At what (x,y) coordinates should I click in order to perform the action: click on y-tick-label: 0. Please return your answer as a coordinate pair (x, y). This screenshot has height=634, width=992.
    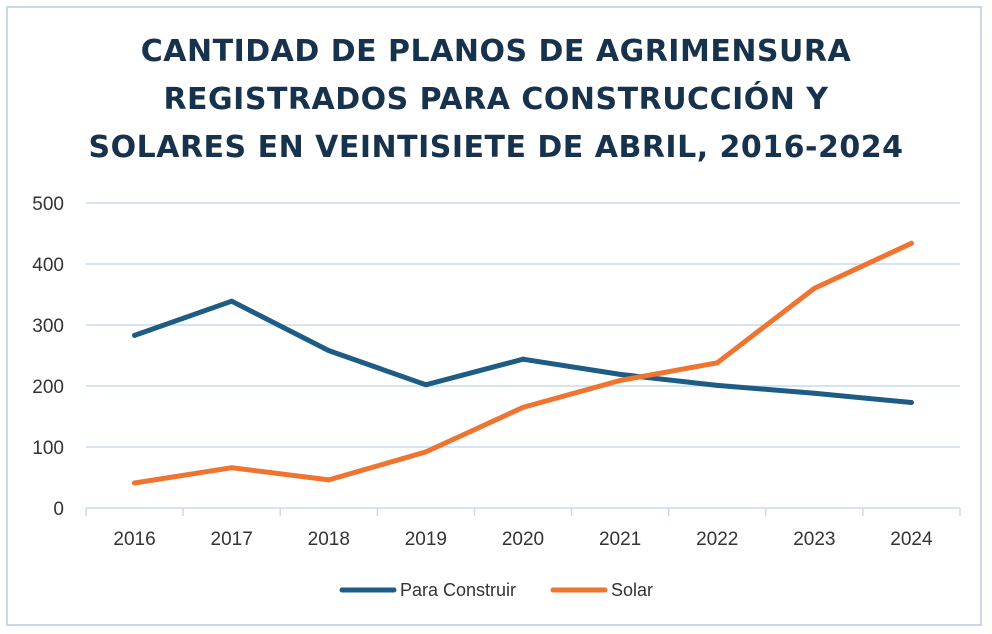
    Looking at the image, I should click on (58, 509).